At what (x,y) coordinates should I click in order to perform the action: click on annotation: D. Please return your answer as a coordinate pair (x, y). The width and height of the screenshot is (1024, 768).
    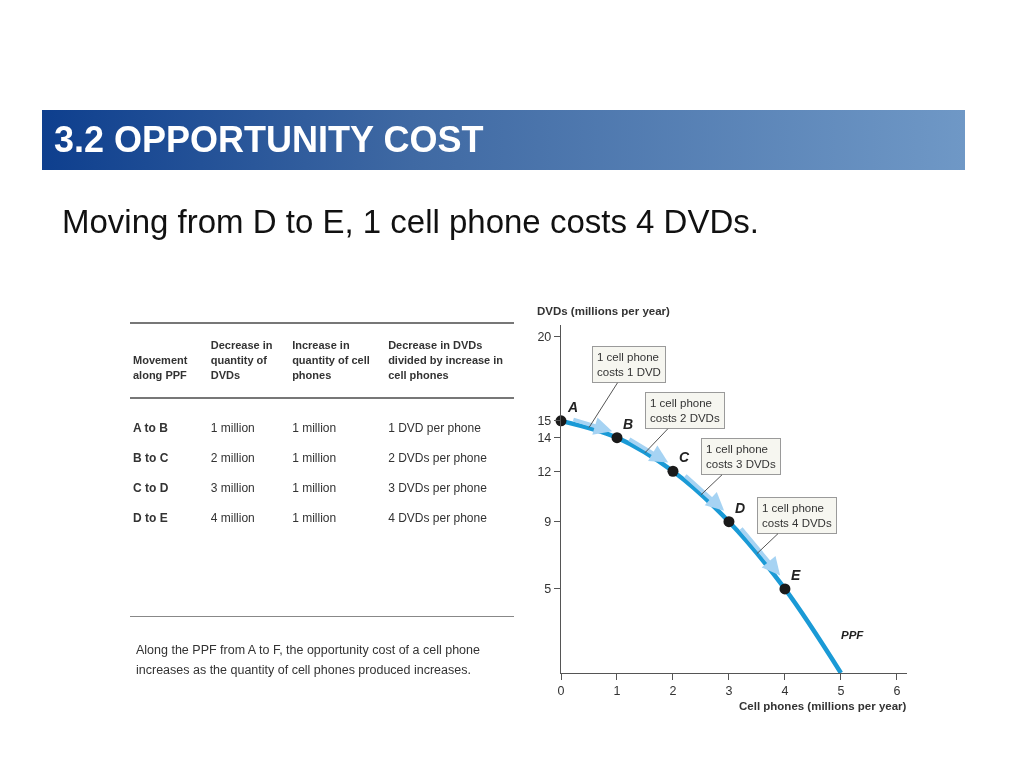
    Looking at the image, I should click on (740, 508).